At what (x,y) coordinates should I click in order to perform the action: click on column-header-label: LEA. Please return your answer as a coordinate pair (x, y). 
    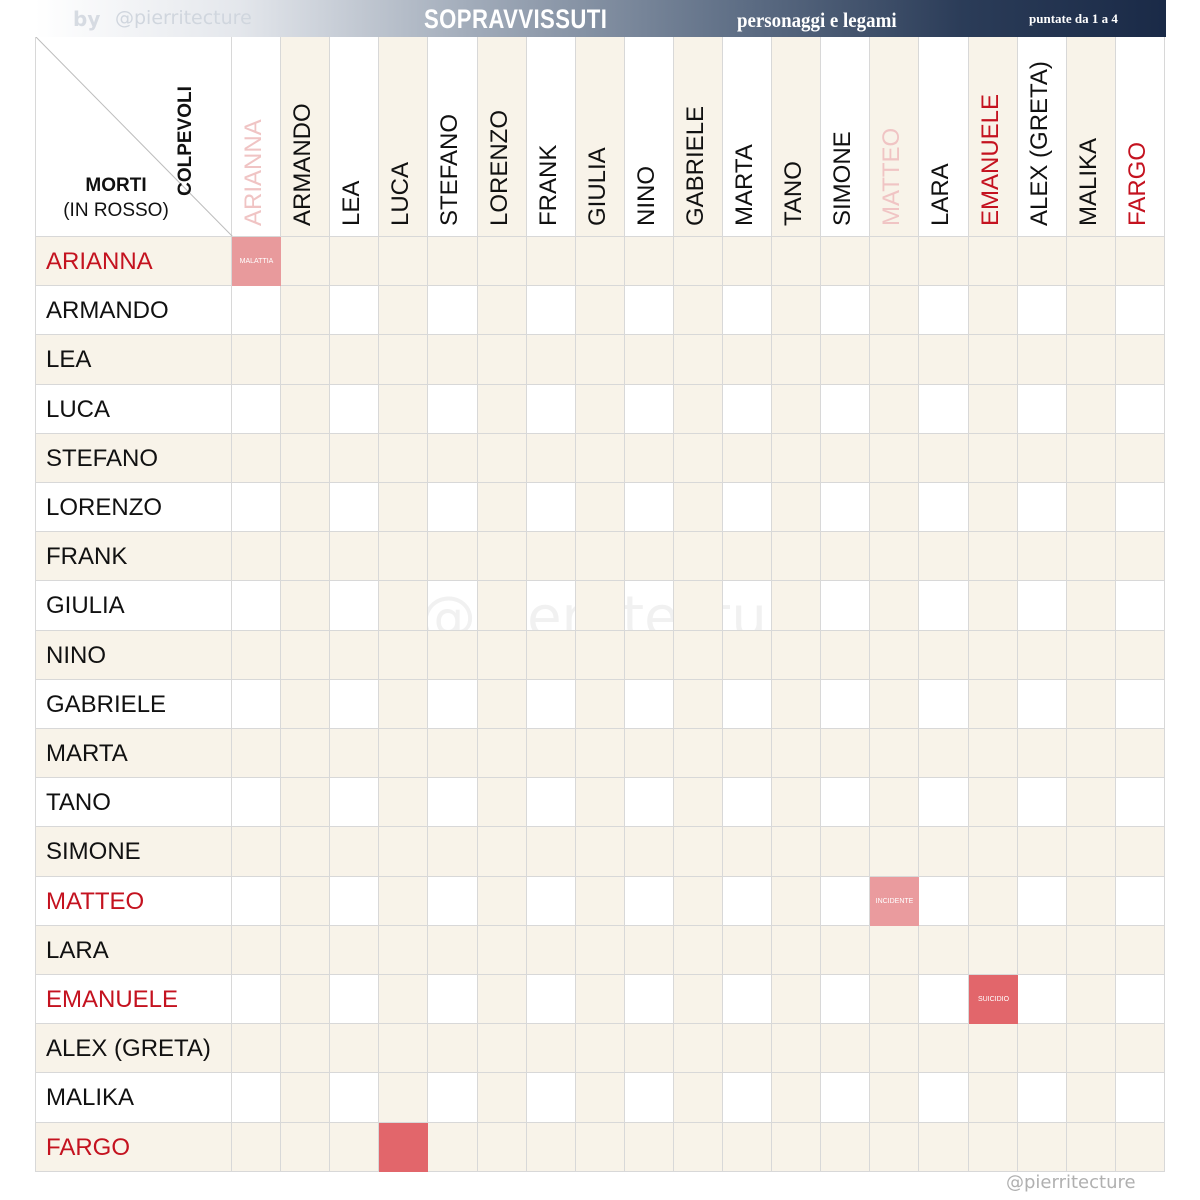
    Looking at the image, I should click on (351, 203).